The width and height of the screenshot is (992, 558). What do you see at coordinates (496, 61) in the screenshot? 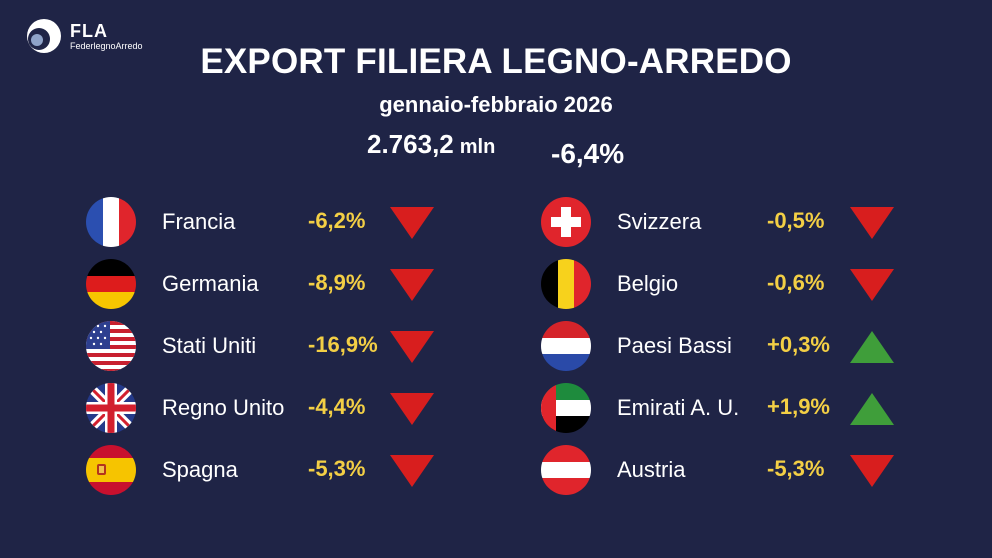
I see `page-title: EXPORT FILIERA LEGNO-ARREDO` at bounding box center [496, 61].